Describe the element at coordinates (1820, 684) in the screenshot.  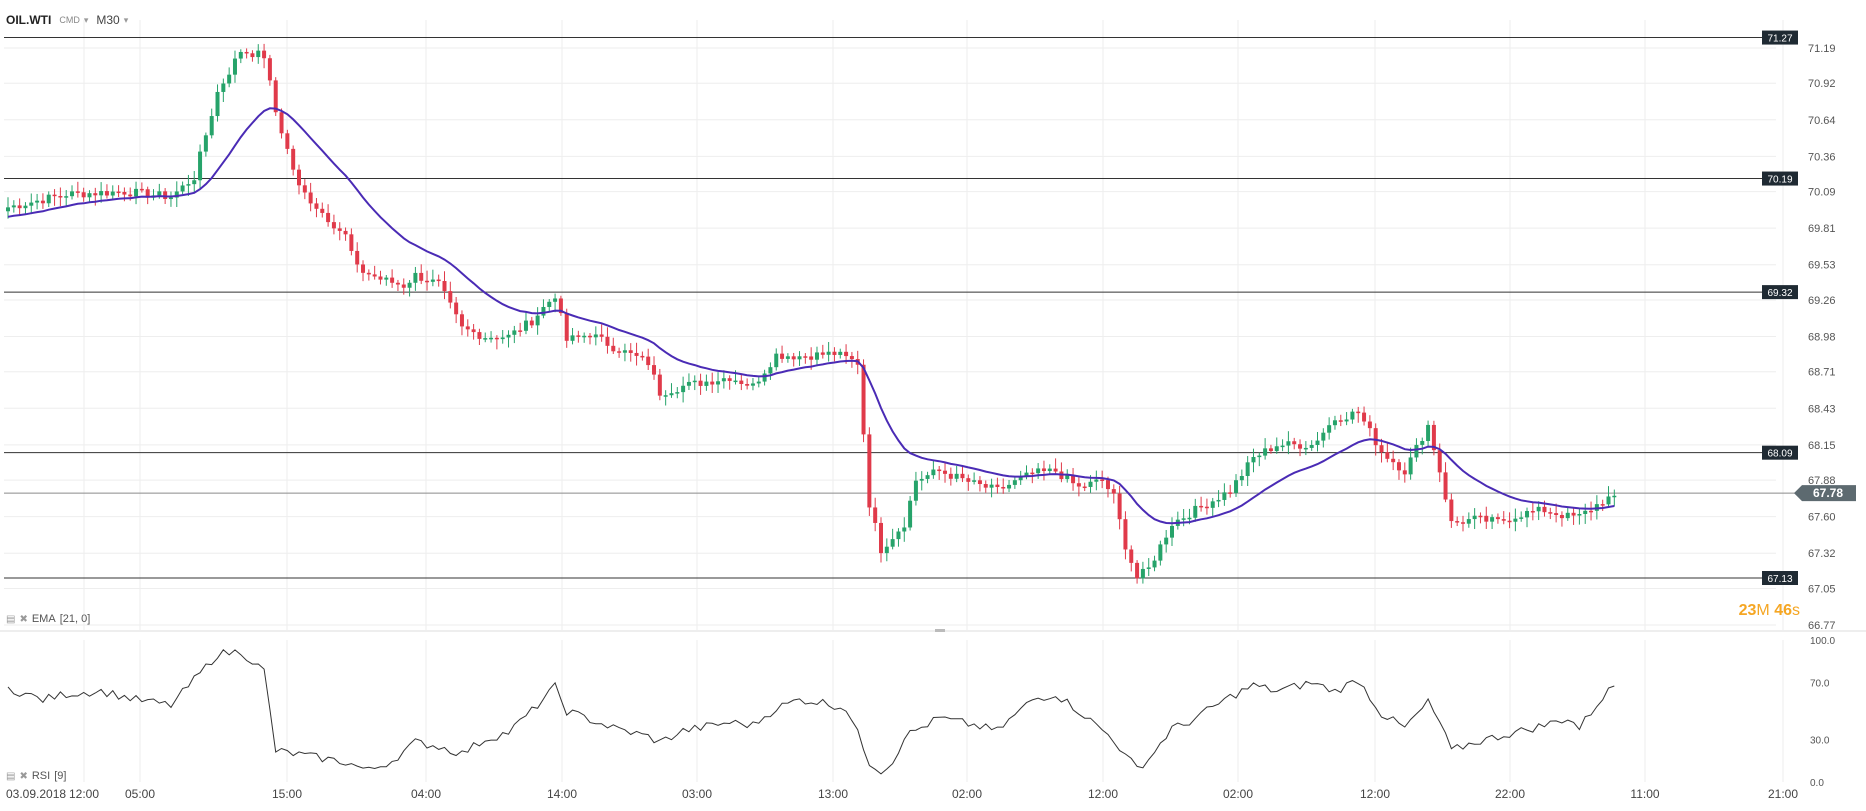
I see `rsi-tick-label: 70.0` at that location.